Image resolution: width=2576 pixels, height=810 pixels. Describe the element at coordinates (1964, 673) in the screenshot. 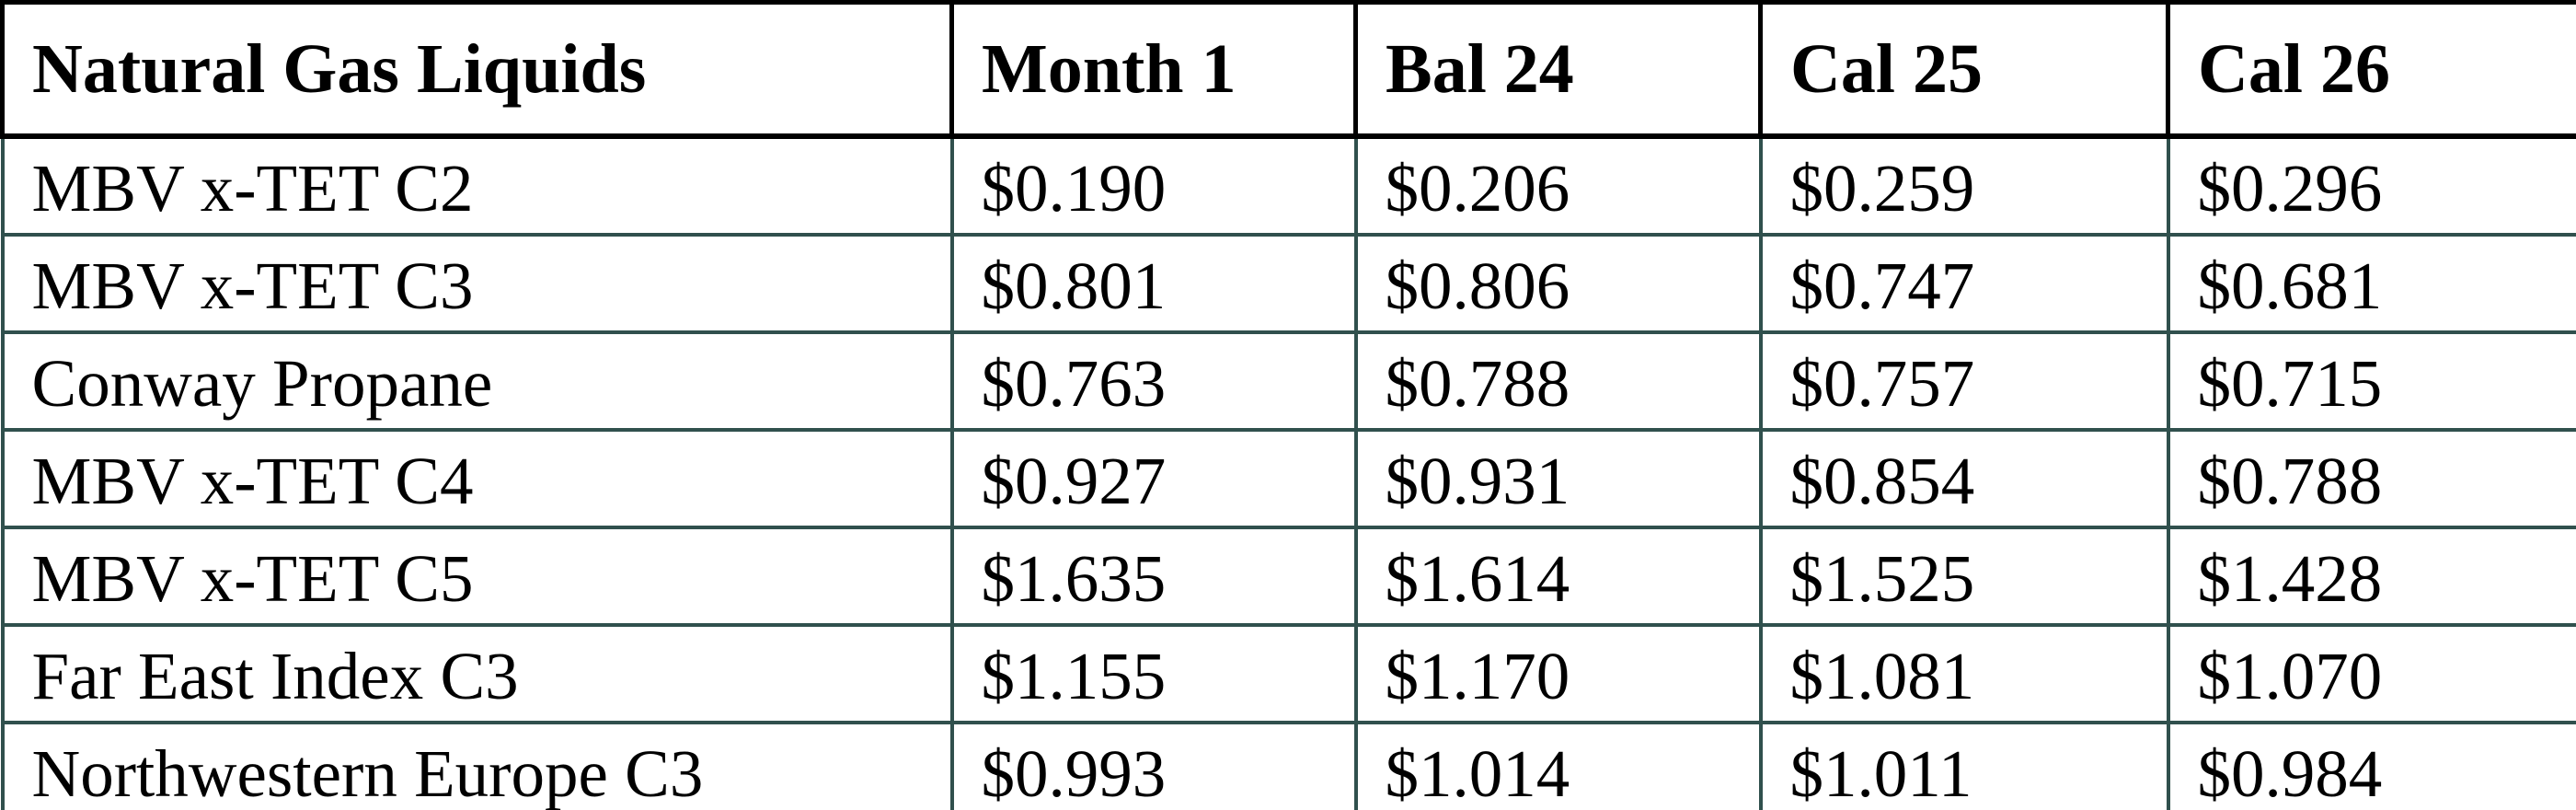

I see `price-cell: $1.081` at that location.